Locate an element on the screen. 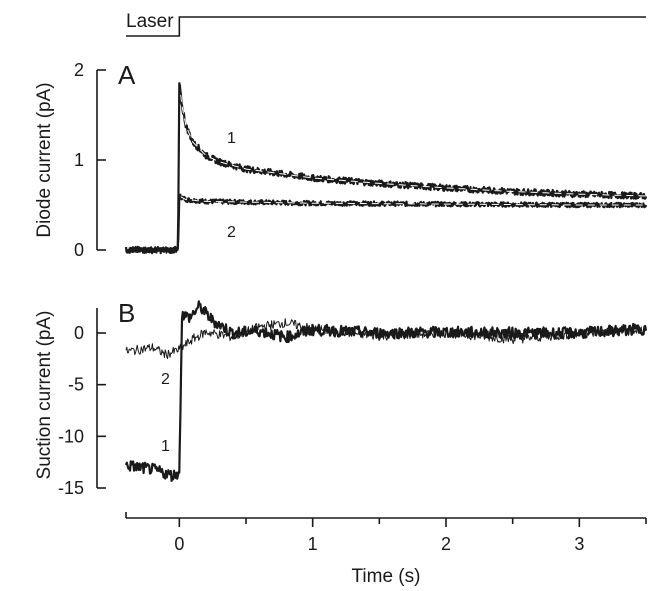  x-axis: 0 1 2 3 Time (s) is located at coordinates (386, 549).